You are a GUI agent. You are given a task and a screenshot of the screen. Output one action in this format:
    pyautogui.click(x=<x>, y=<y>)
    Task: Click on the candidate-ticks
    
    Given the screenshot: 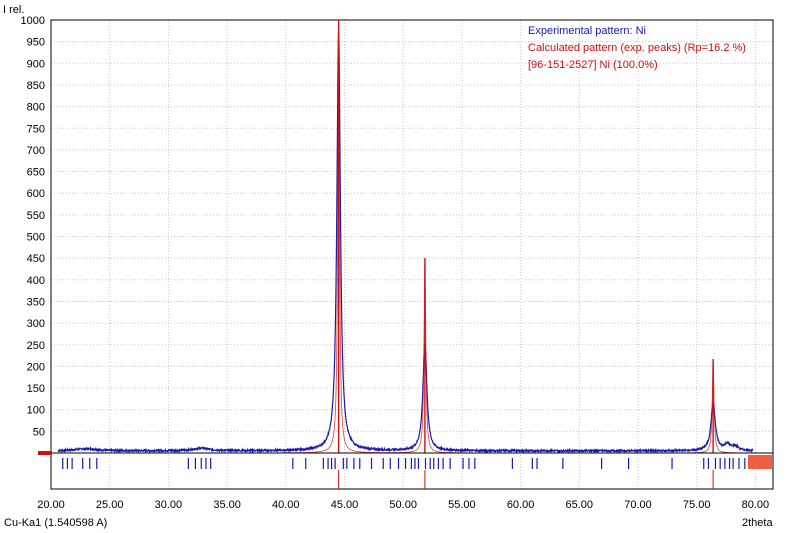 What is the action you would take?
    pyautogui.click(x=404, y=463)
    